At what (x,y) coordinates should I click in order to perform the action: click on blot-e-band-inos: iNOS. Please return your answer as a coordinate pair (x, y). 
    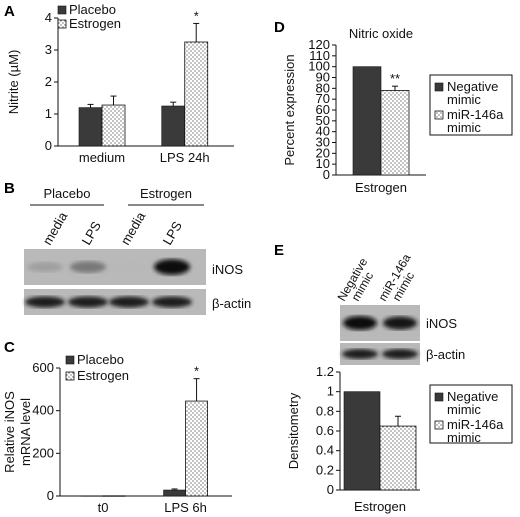
    Looking at the image, I should click on (441, 323).